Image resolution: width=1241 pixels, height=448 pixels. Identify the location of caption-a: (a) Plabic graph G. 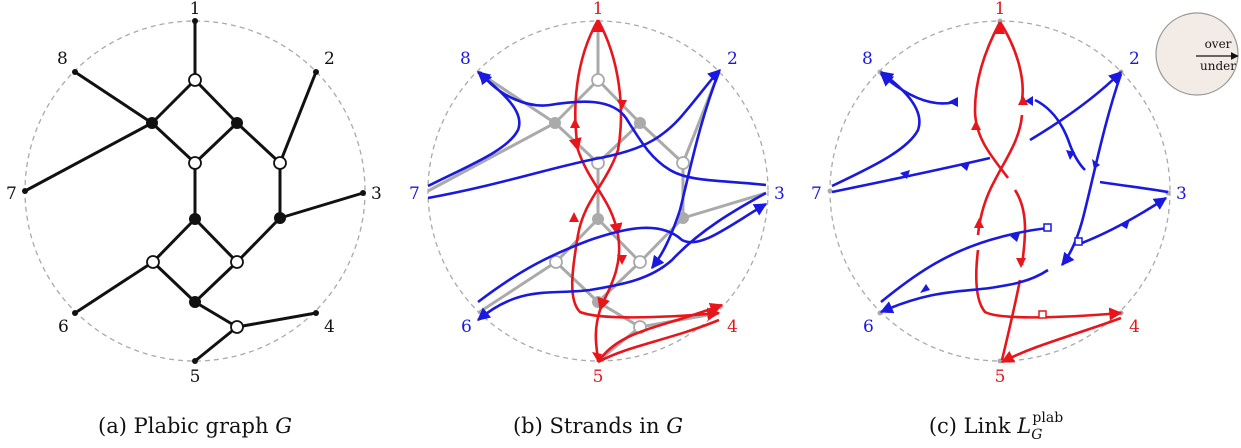
(195, 426).